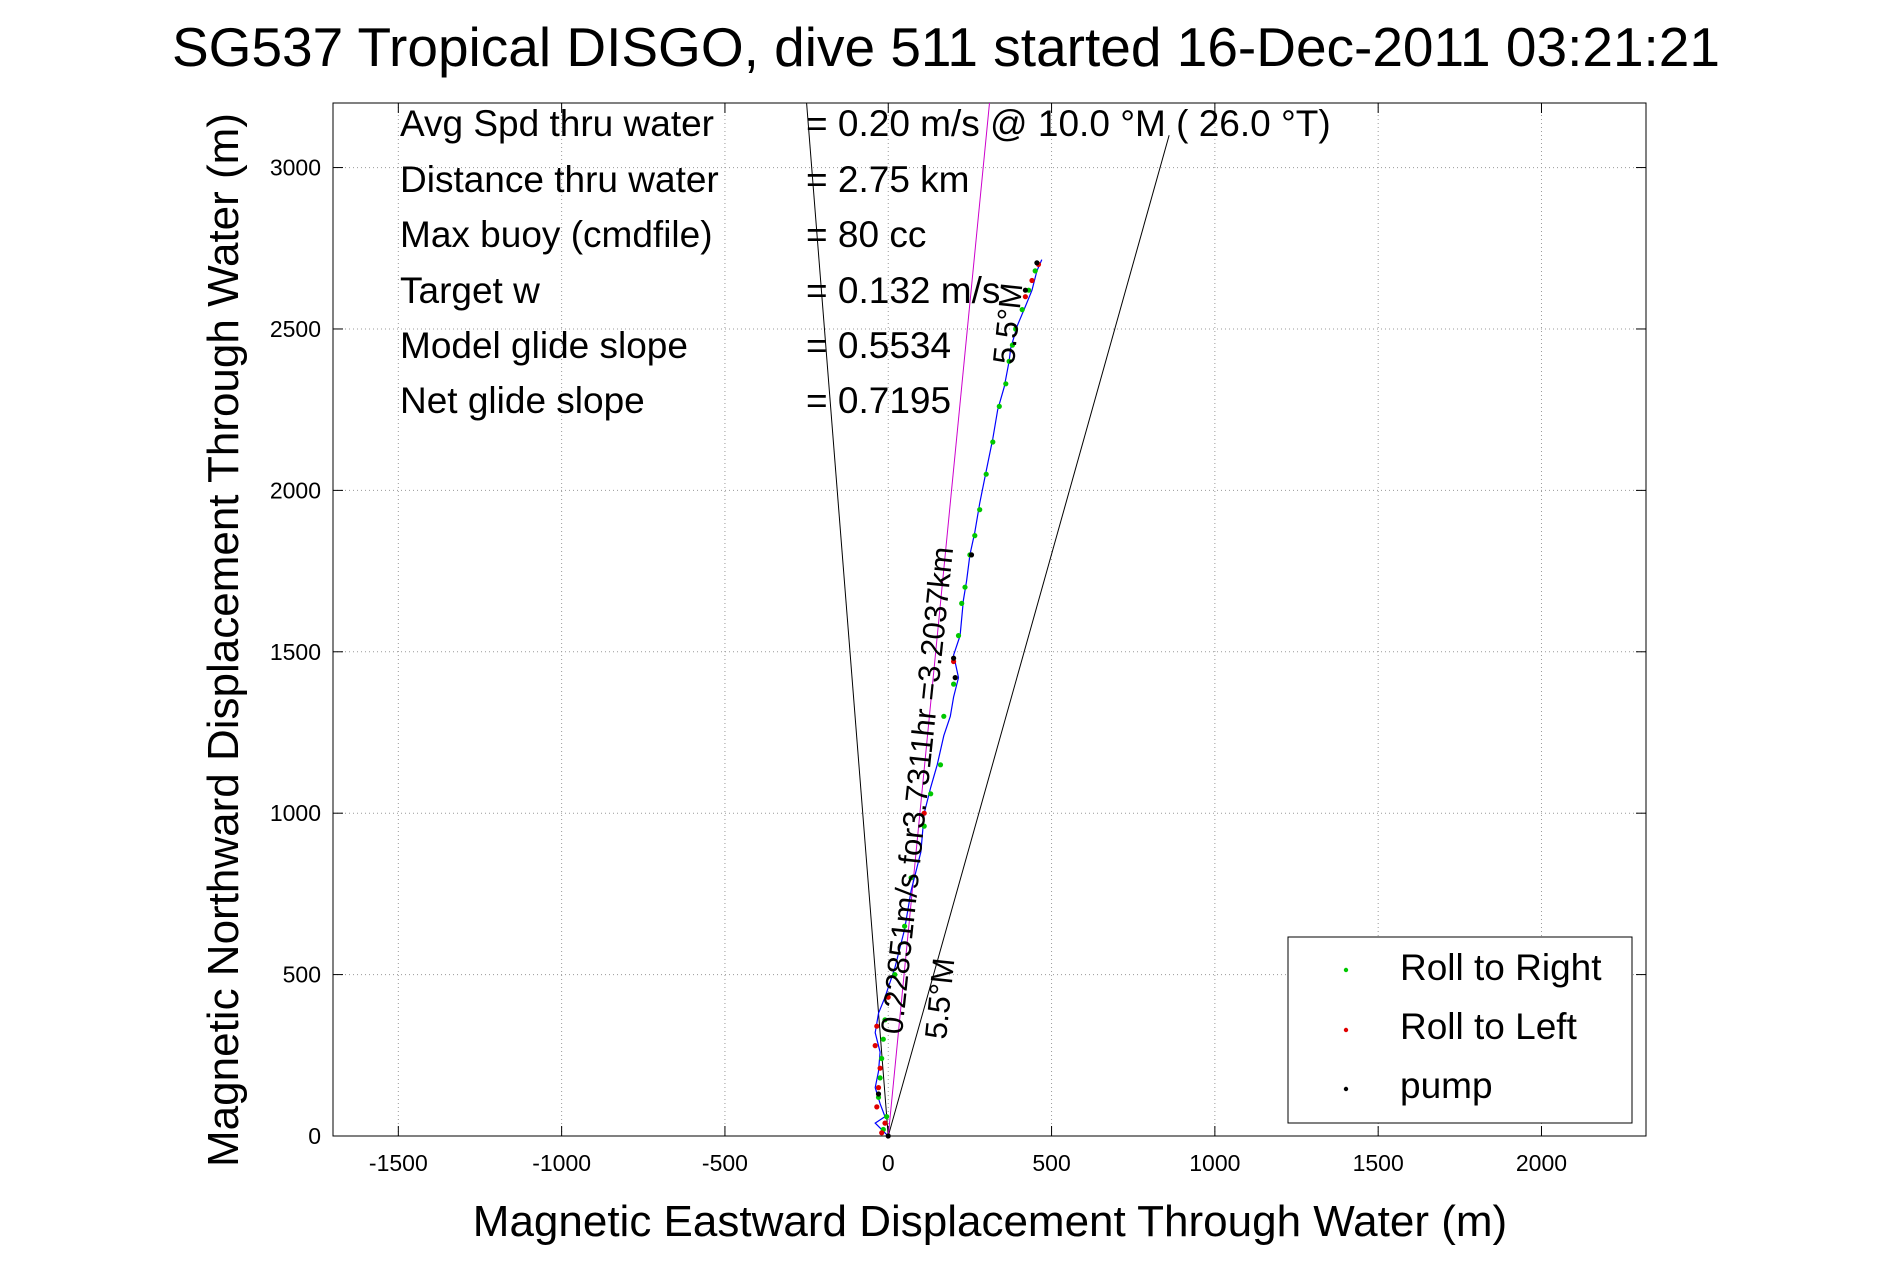 The height and width of the screenshot is (1262, 1891). I want to click on cone-left-line, so click(847, 619).